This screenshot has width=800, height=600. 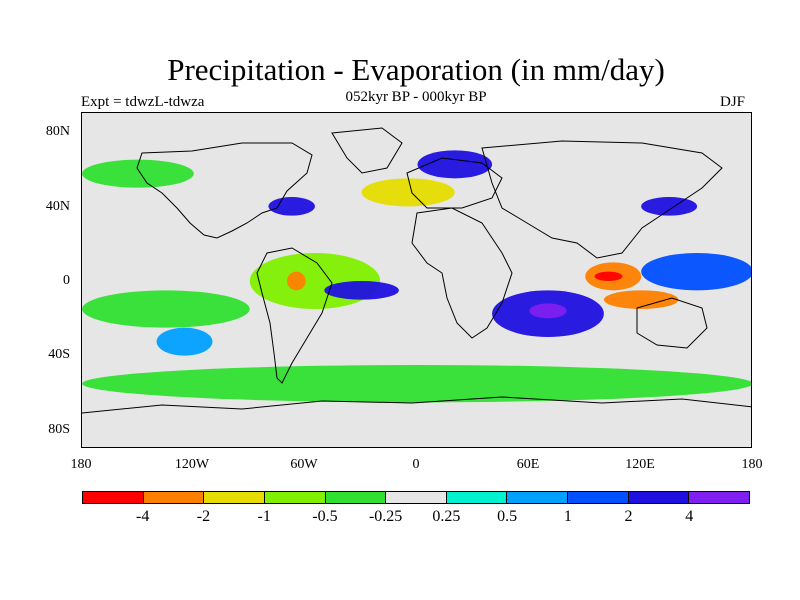 I want to click on lat-tick-0: 0, so click(x=66, y=280).